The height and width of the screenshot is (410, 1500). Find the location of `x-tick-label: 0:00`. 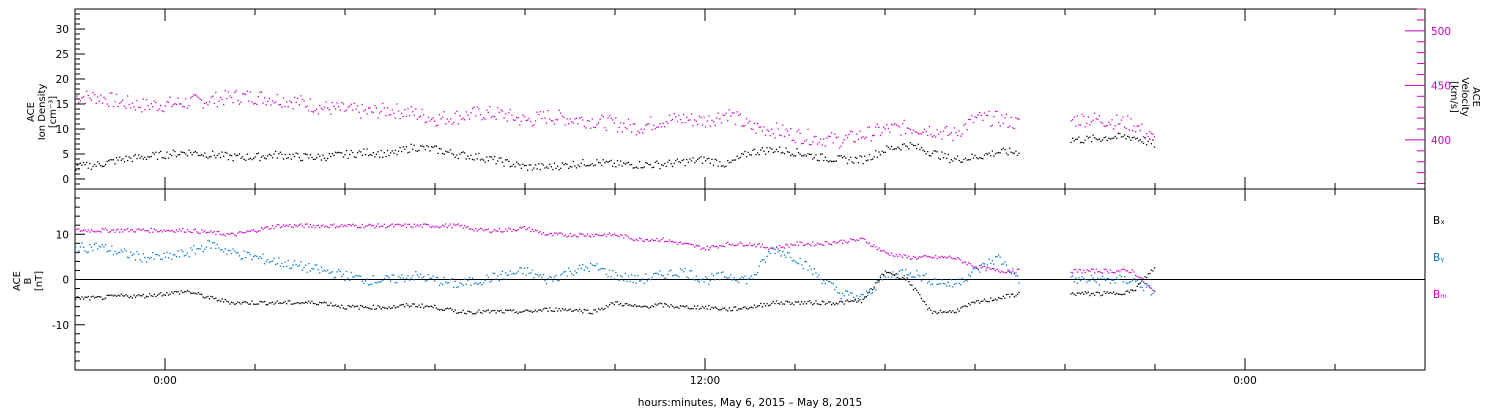

x-tick-label: 0:00 is located at coordinates (165, 381).